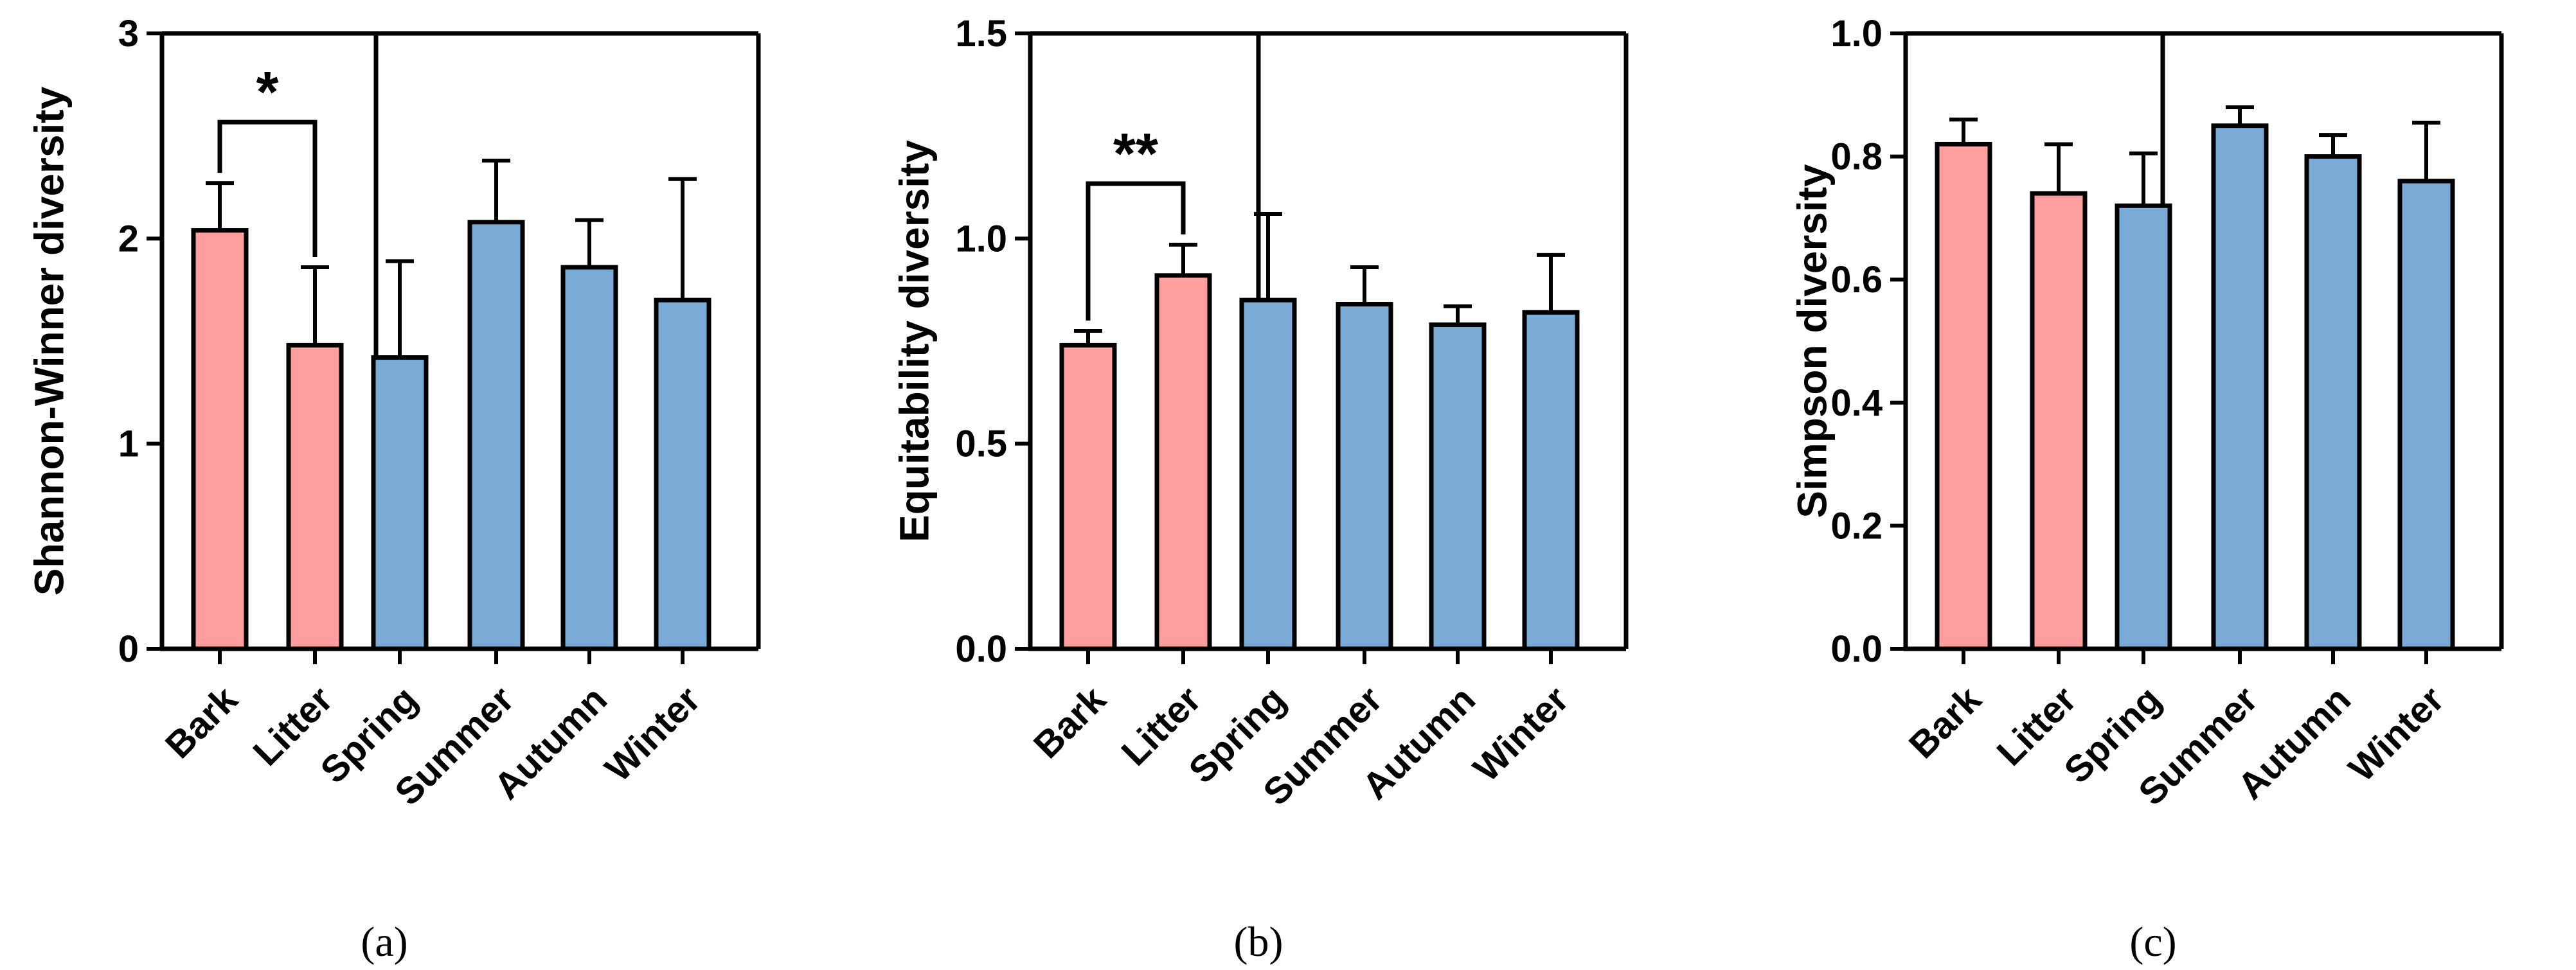  I want to click on y-tick-label: 3, so click(128, 34).